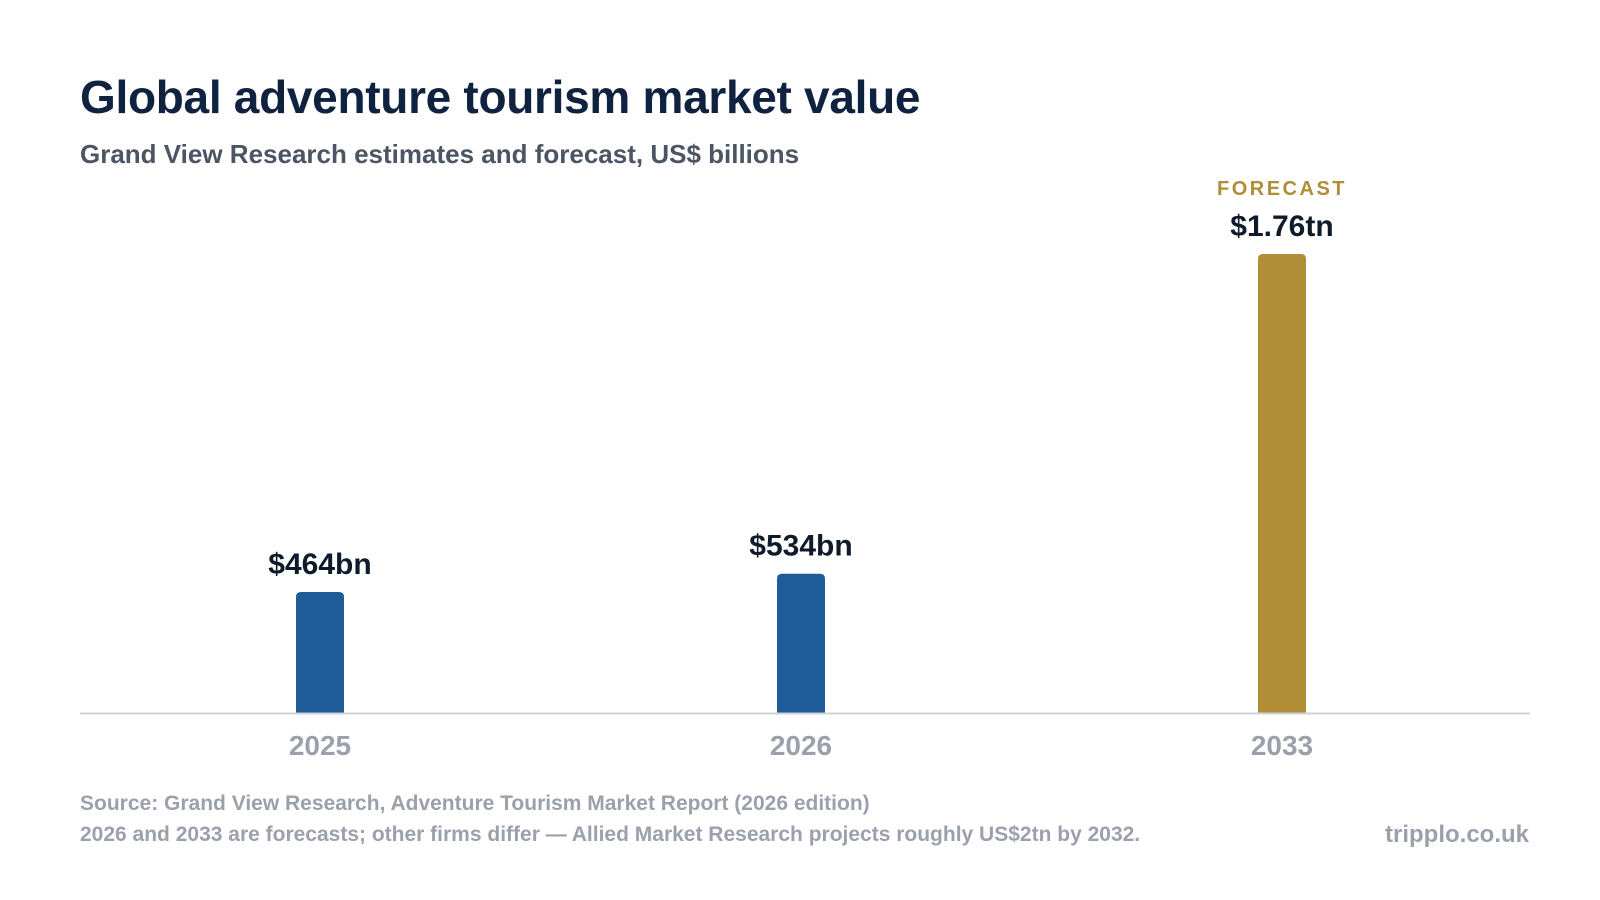  What do you see at coordinates (320, 652) in the screenshot?
I see `bar-2025` at bounding box center [320, 652].